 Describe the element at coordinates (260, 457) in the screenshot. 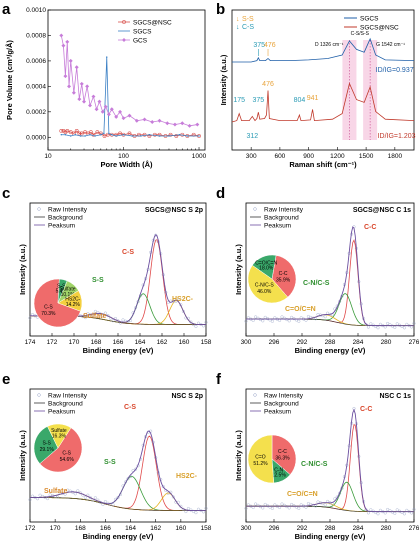

I see `pie-slice-label: C=O` at that location.